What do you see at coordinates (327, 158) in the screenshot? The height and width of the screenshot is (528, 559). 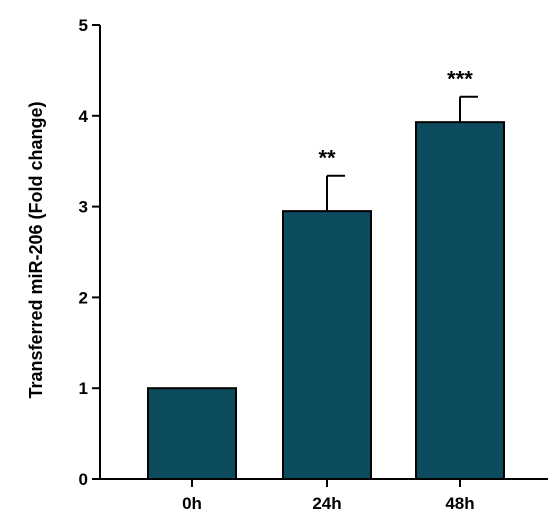 I see `significance-mark: **` at bounding box center [327, 158].